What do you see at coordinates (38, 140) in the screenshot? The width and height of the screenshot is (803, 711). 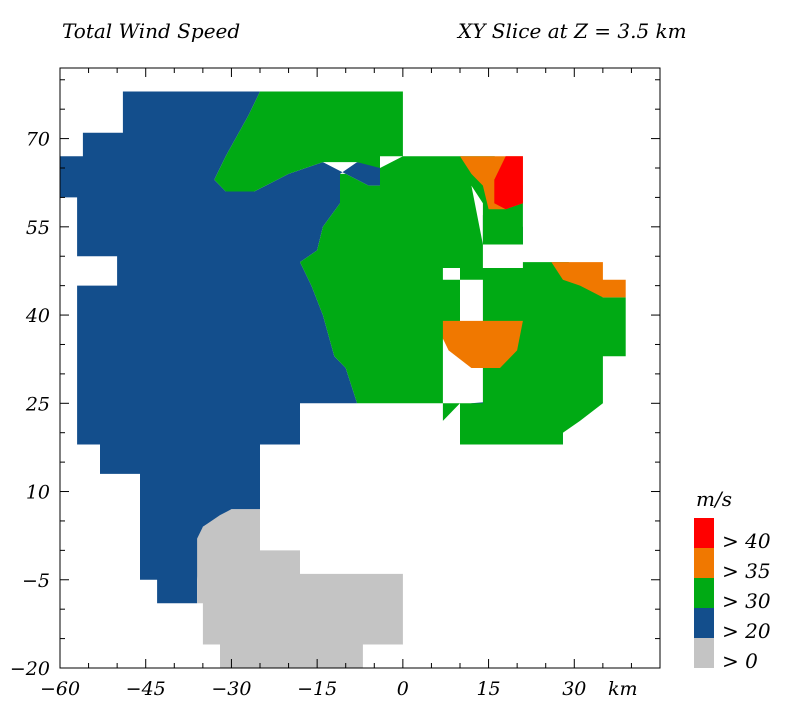 I see `y-tick-label: 70` at bounding box center [38, 140].